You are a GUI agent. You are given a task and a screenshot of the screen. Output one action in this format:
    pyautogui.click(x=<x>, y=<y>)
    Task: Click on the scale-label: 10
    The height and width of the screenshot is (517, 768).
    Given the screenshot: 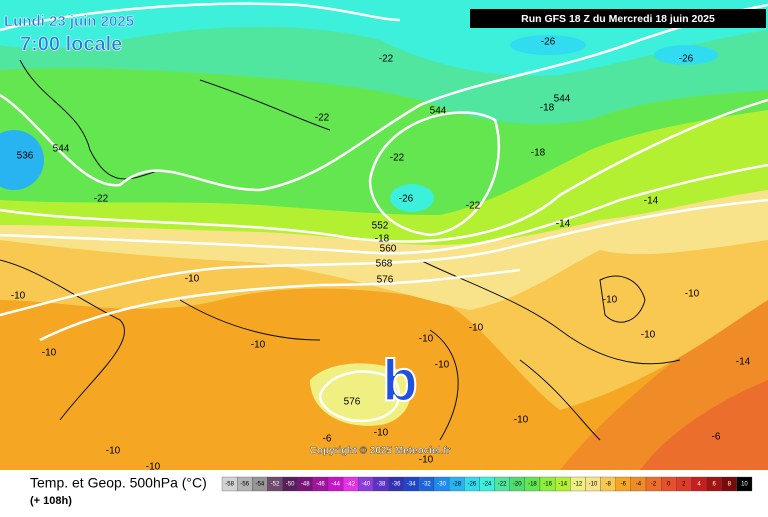 What is the action you would take?
    pyautogui.click(x=744, y=485)
    